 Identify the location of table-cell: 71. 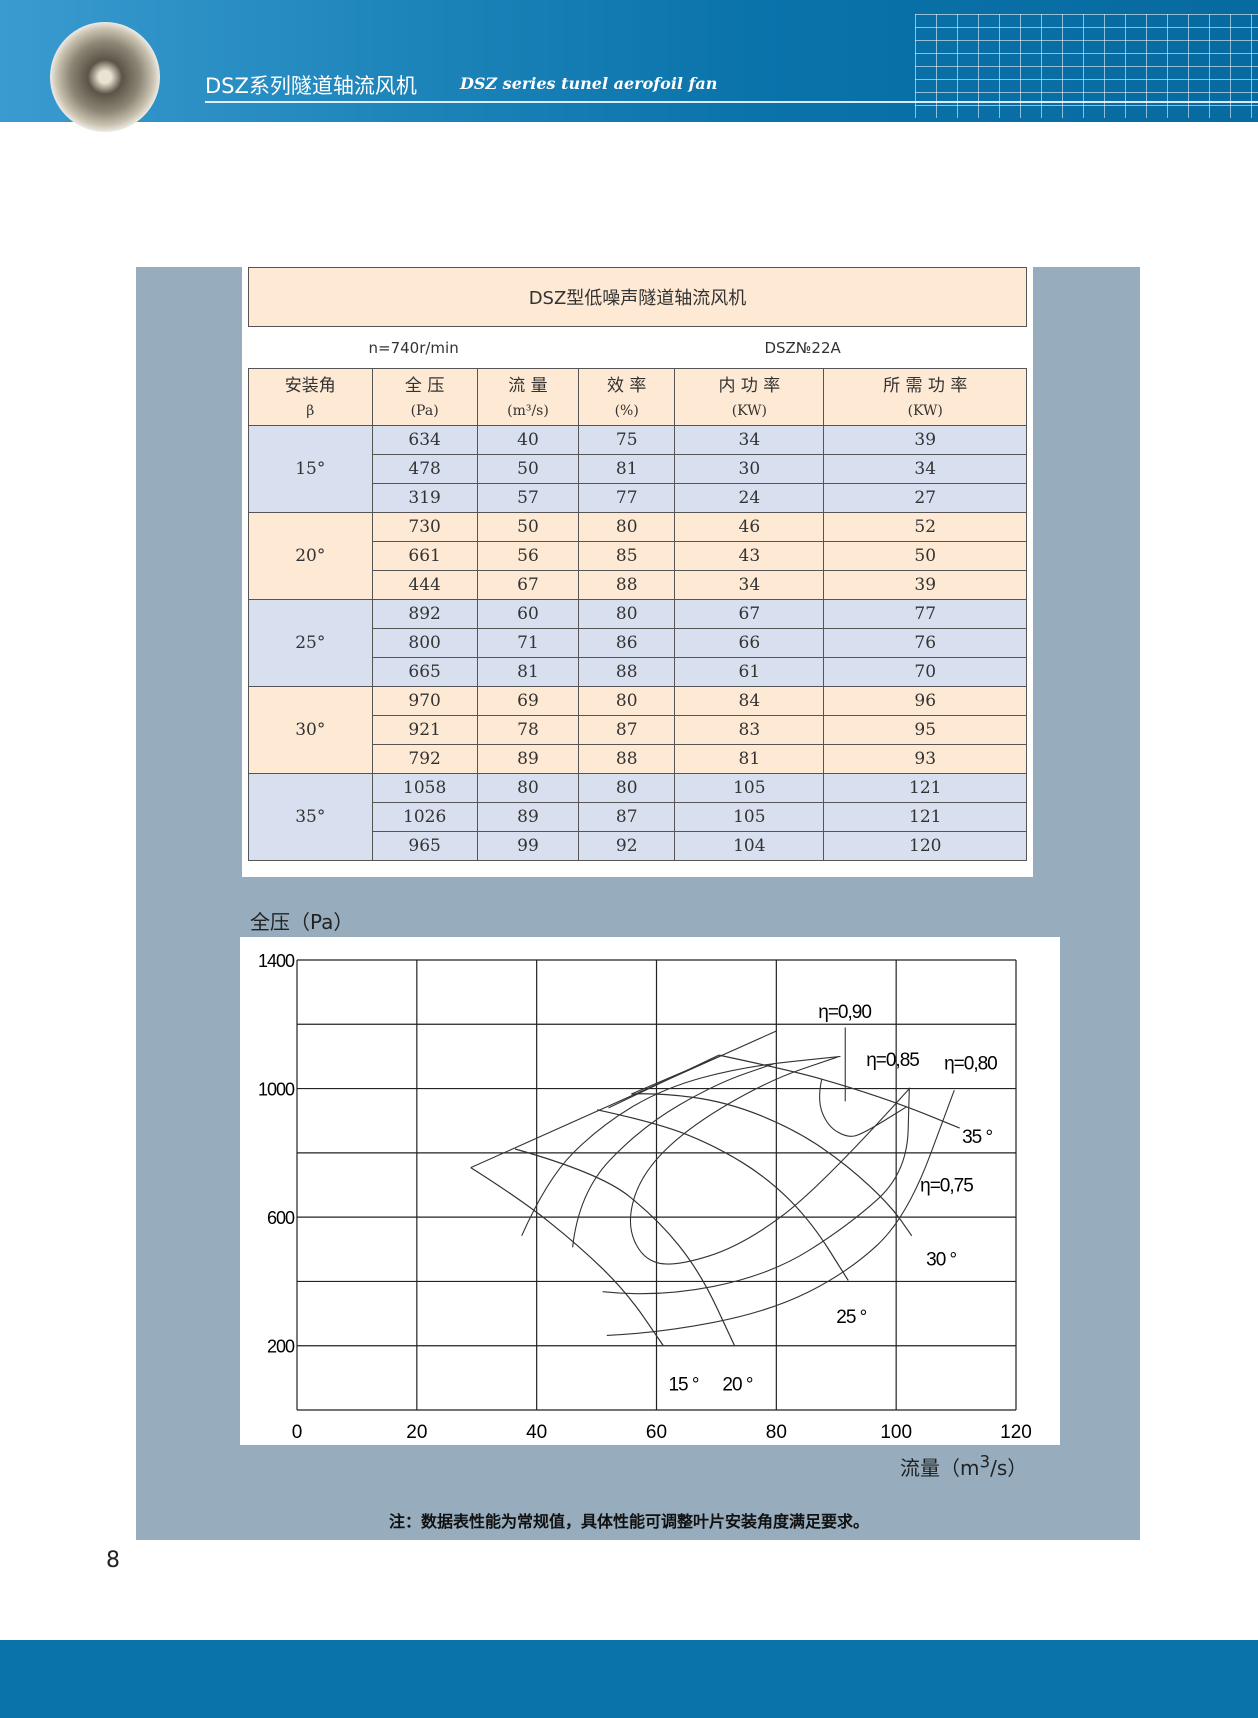
(528, 643).